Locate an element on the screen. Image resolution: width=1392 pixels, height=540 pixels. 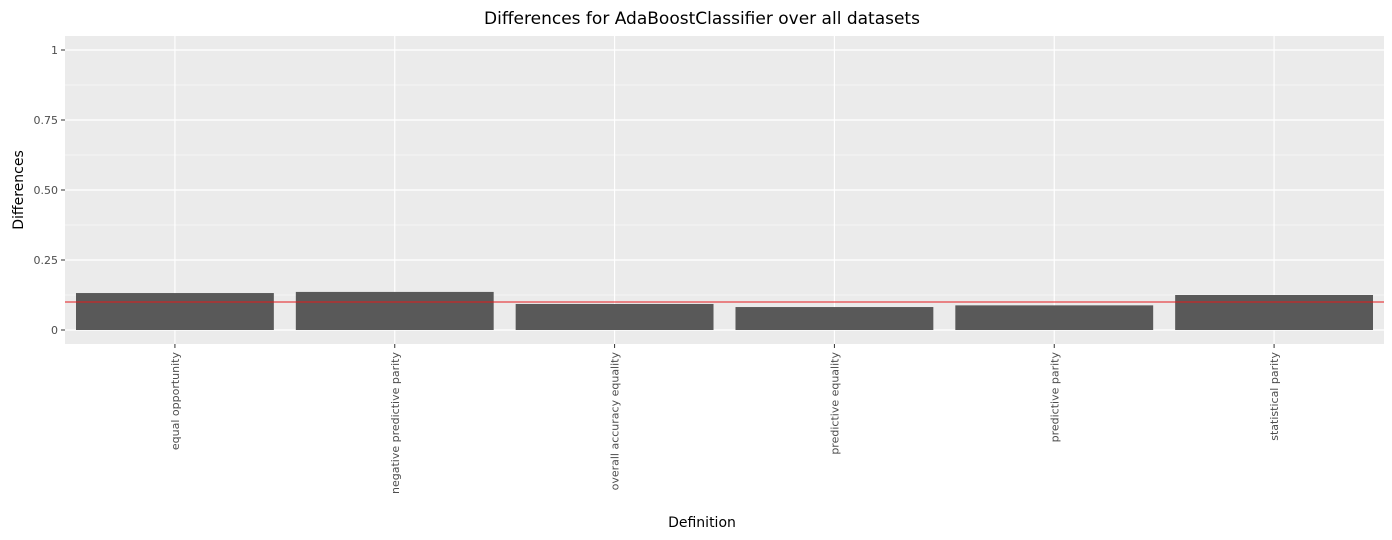
y-tick-label: 0.50 is located at coordinates (46, 190).